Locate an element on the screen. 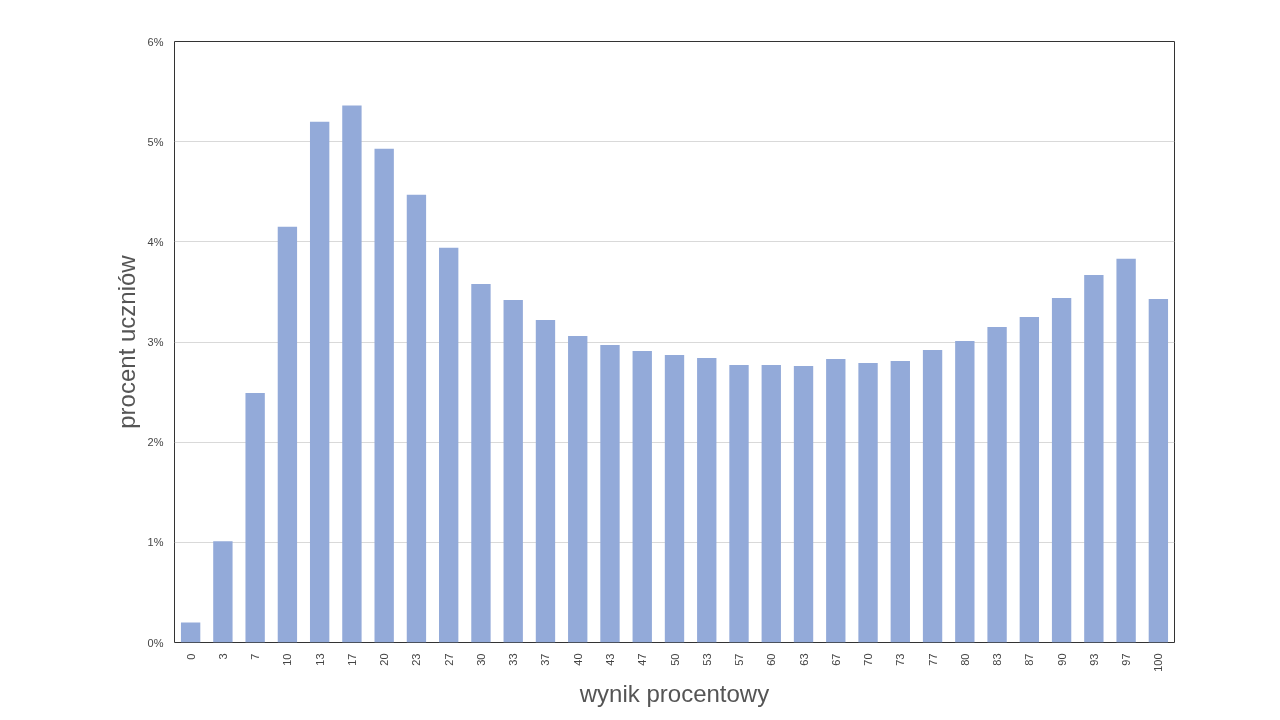  x-tick-label: 90 is located at coordinates (1061, 659).